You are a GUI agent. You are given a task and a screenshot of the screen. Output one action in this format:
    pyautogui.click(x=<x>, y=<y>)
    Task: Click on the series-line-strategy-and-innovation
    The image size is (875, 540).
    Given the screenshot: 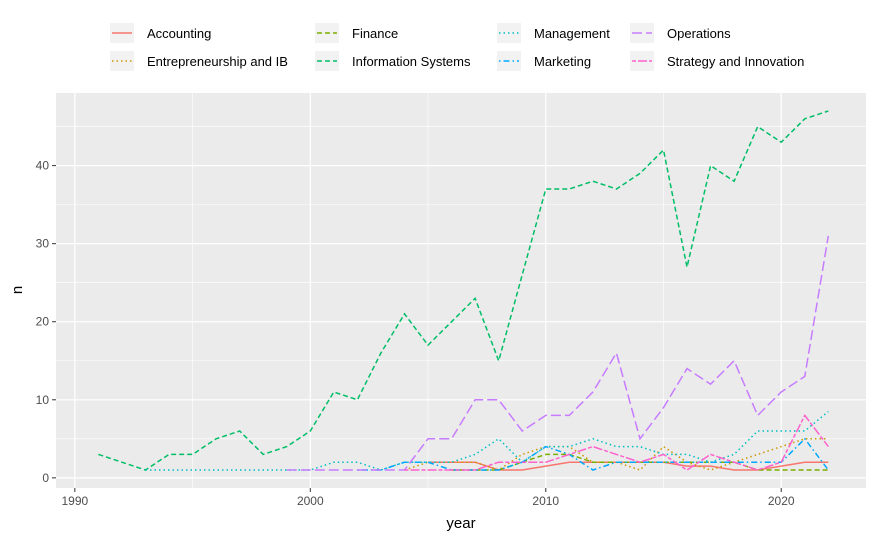 What is the action you would take?
    pyautogui.click(x=616, y=442)
    